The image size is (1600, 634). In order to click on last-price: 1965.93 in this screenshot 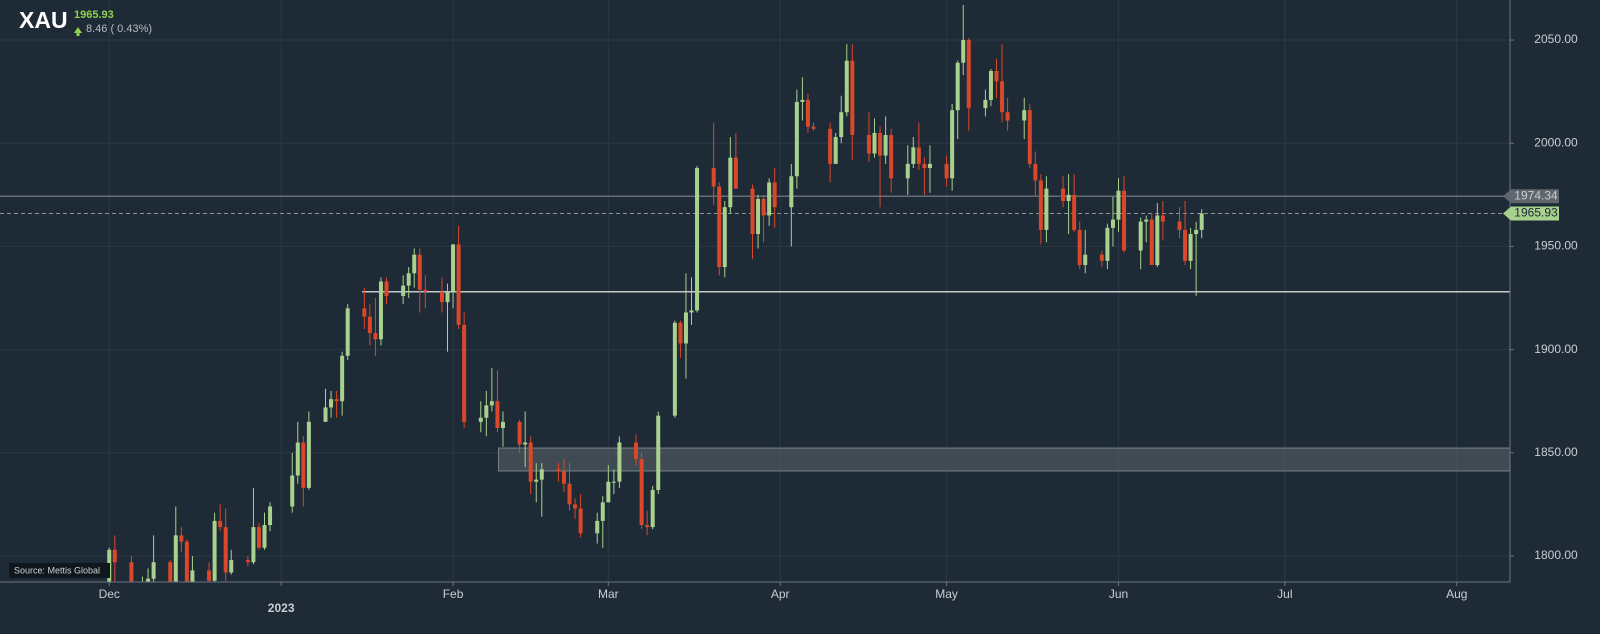, I will do `click(94, 15)`.